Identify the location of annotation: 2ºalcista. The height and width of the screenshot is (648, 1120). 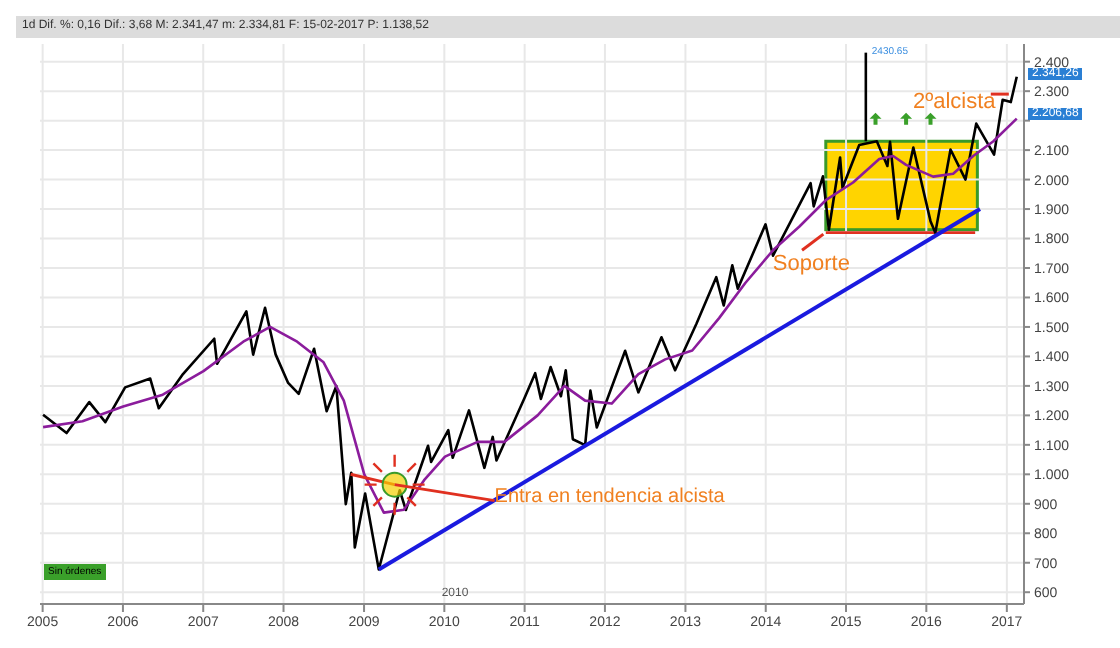
(954, 101).